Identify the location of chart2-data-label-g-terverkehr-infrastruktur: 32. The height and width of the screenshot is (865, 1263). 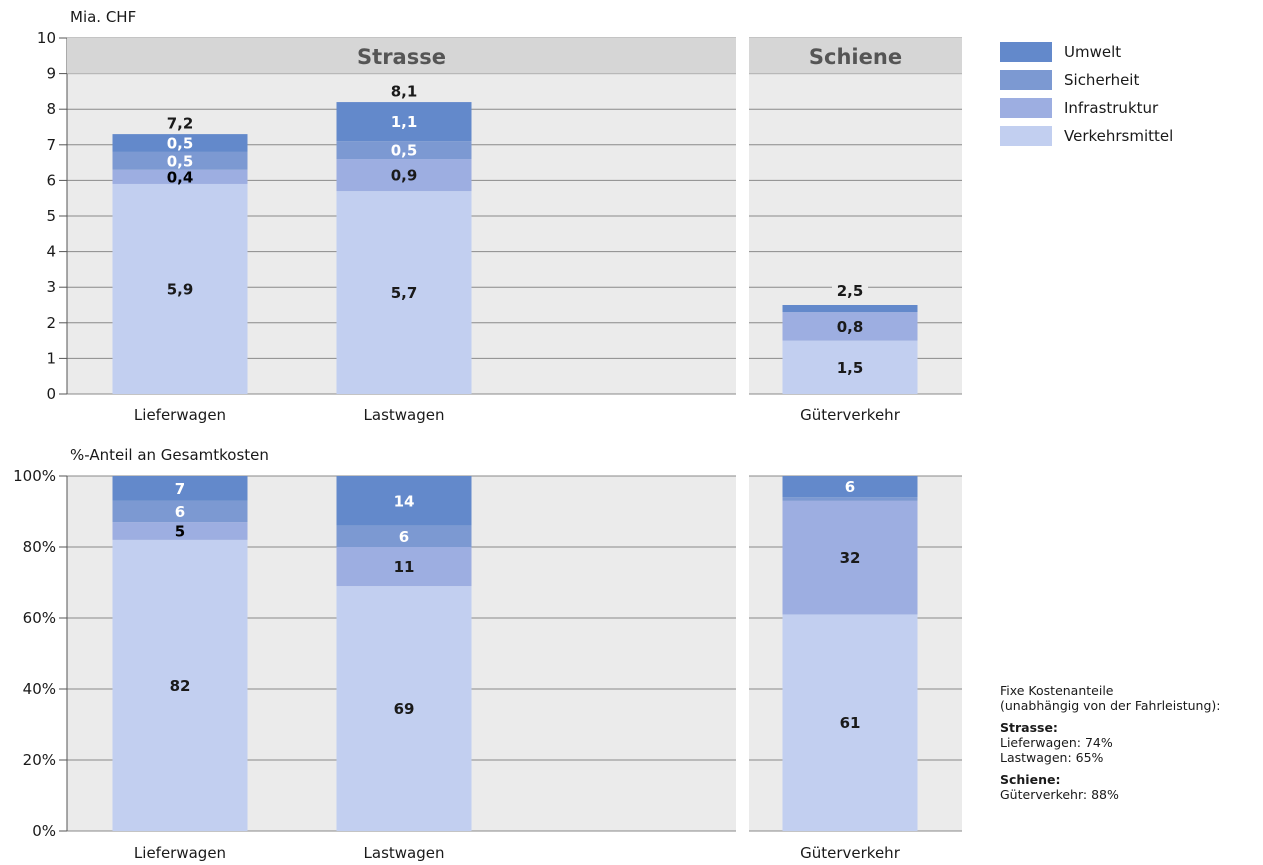
(850, 558).